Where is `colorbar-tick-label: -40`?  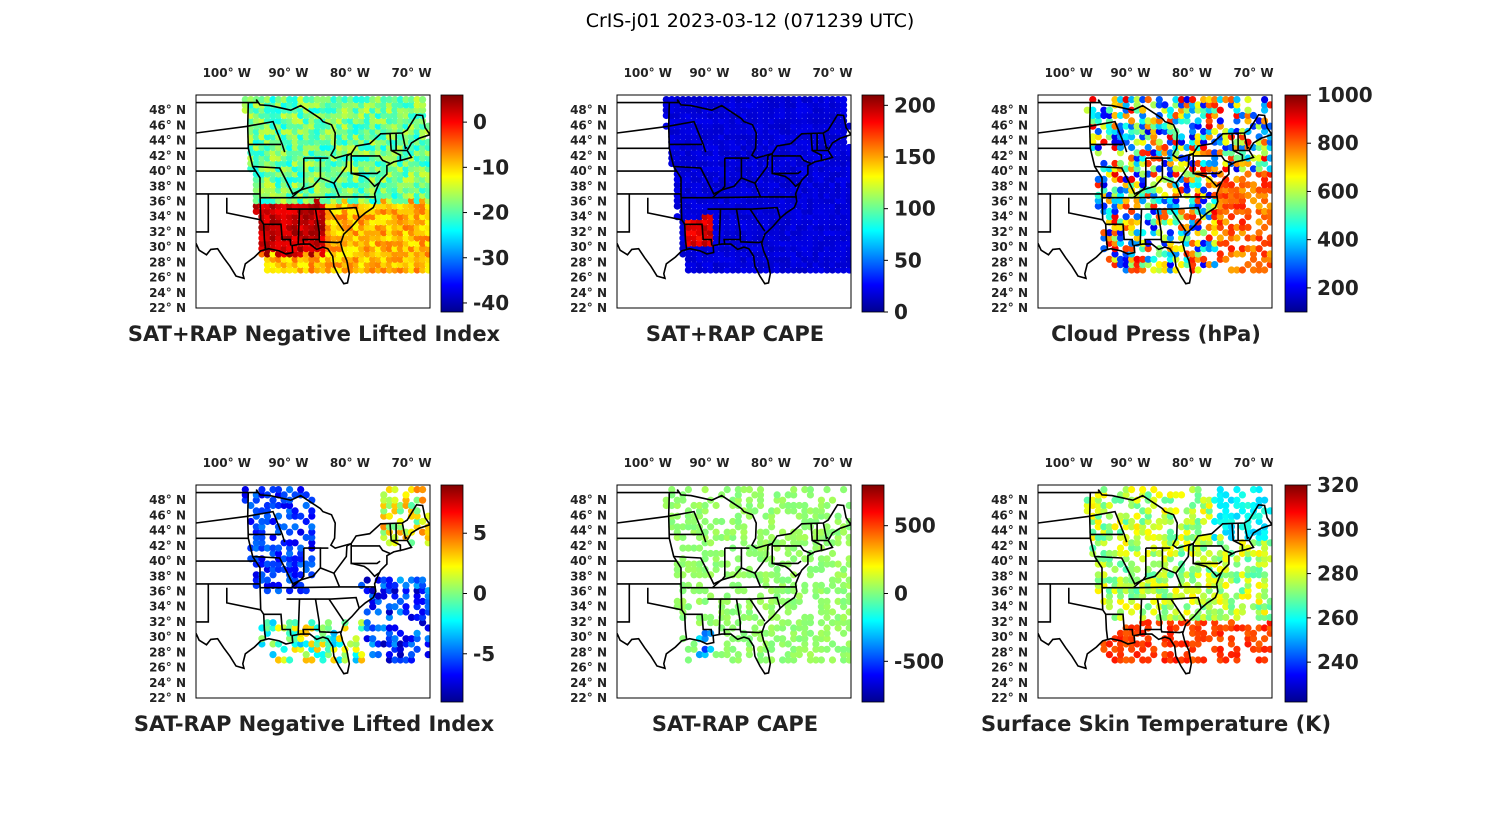
colorbar-tick-label: -40 is located at coordinates (491, 303).